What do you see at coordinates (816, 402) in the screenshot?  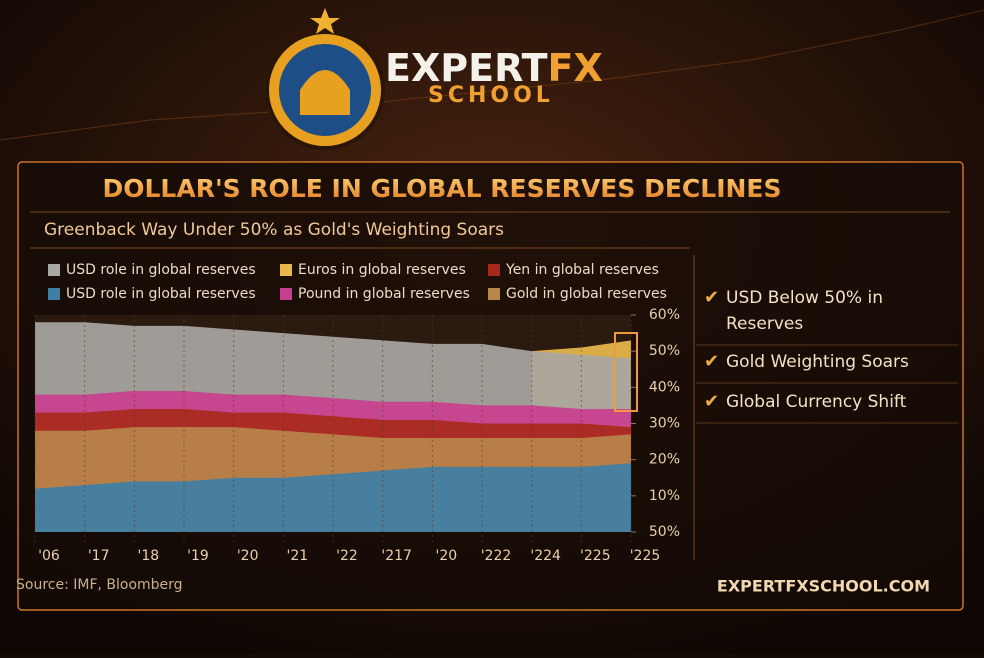 I see `sidebar-item: Global Currency Shift` at bounding box center [816, 402].